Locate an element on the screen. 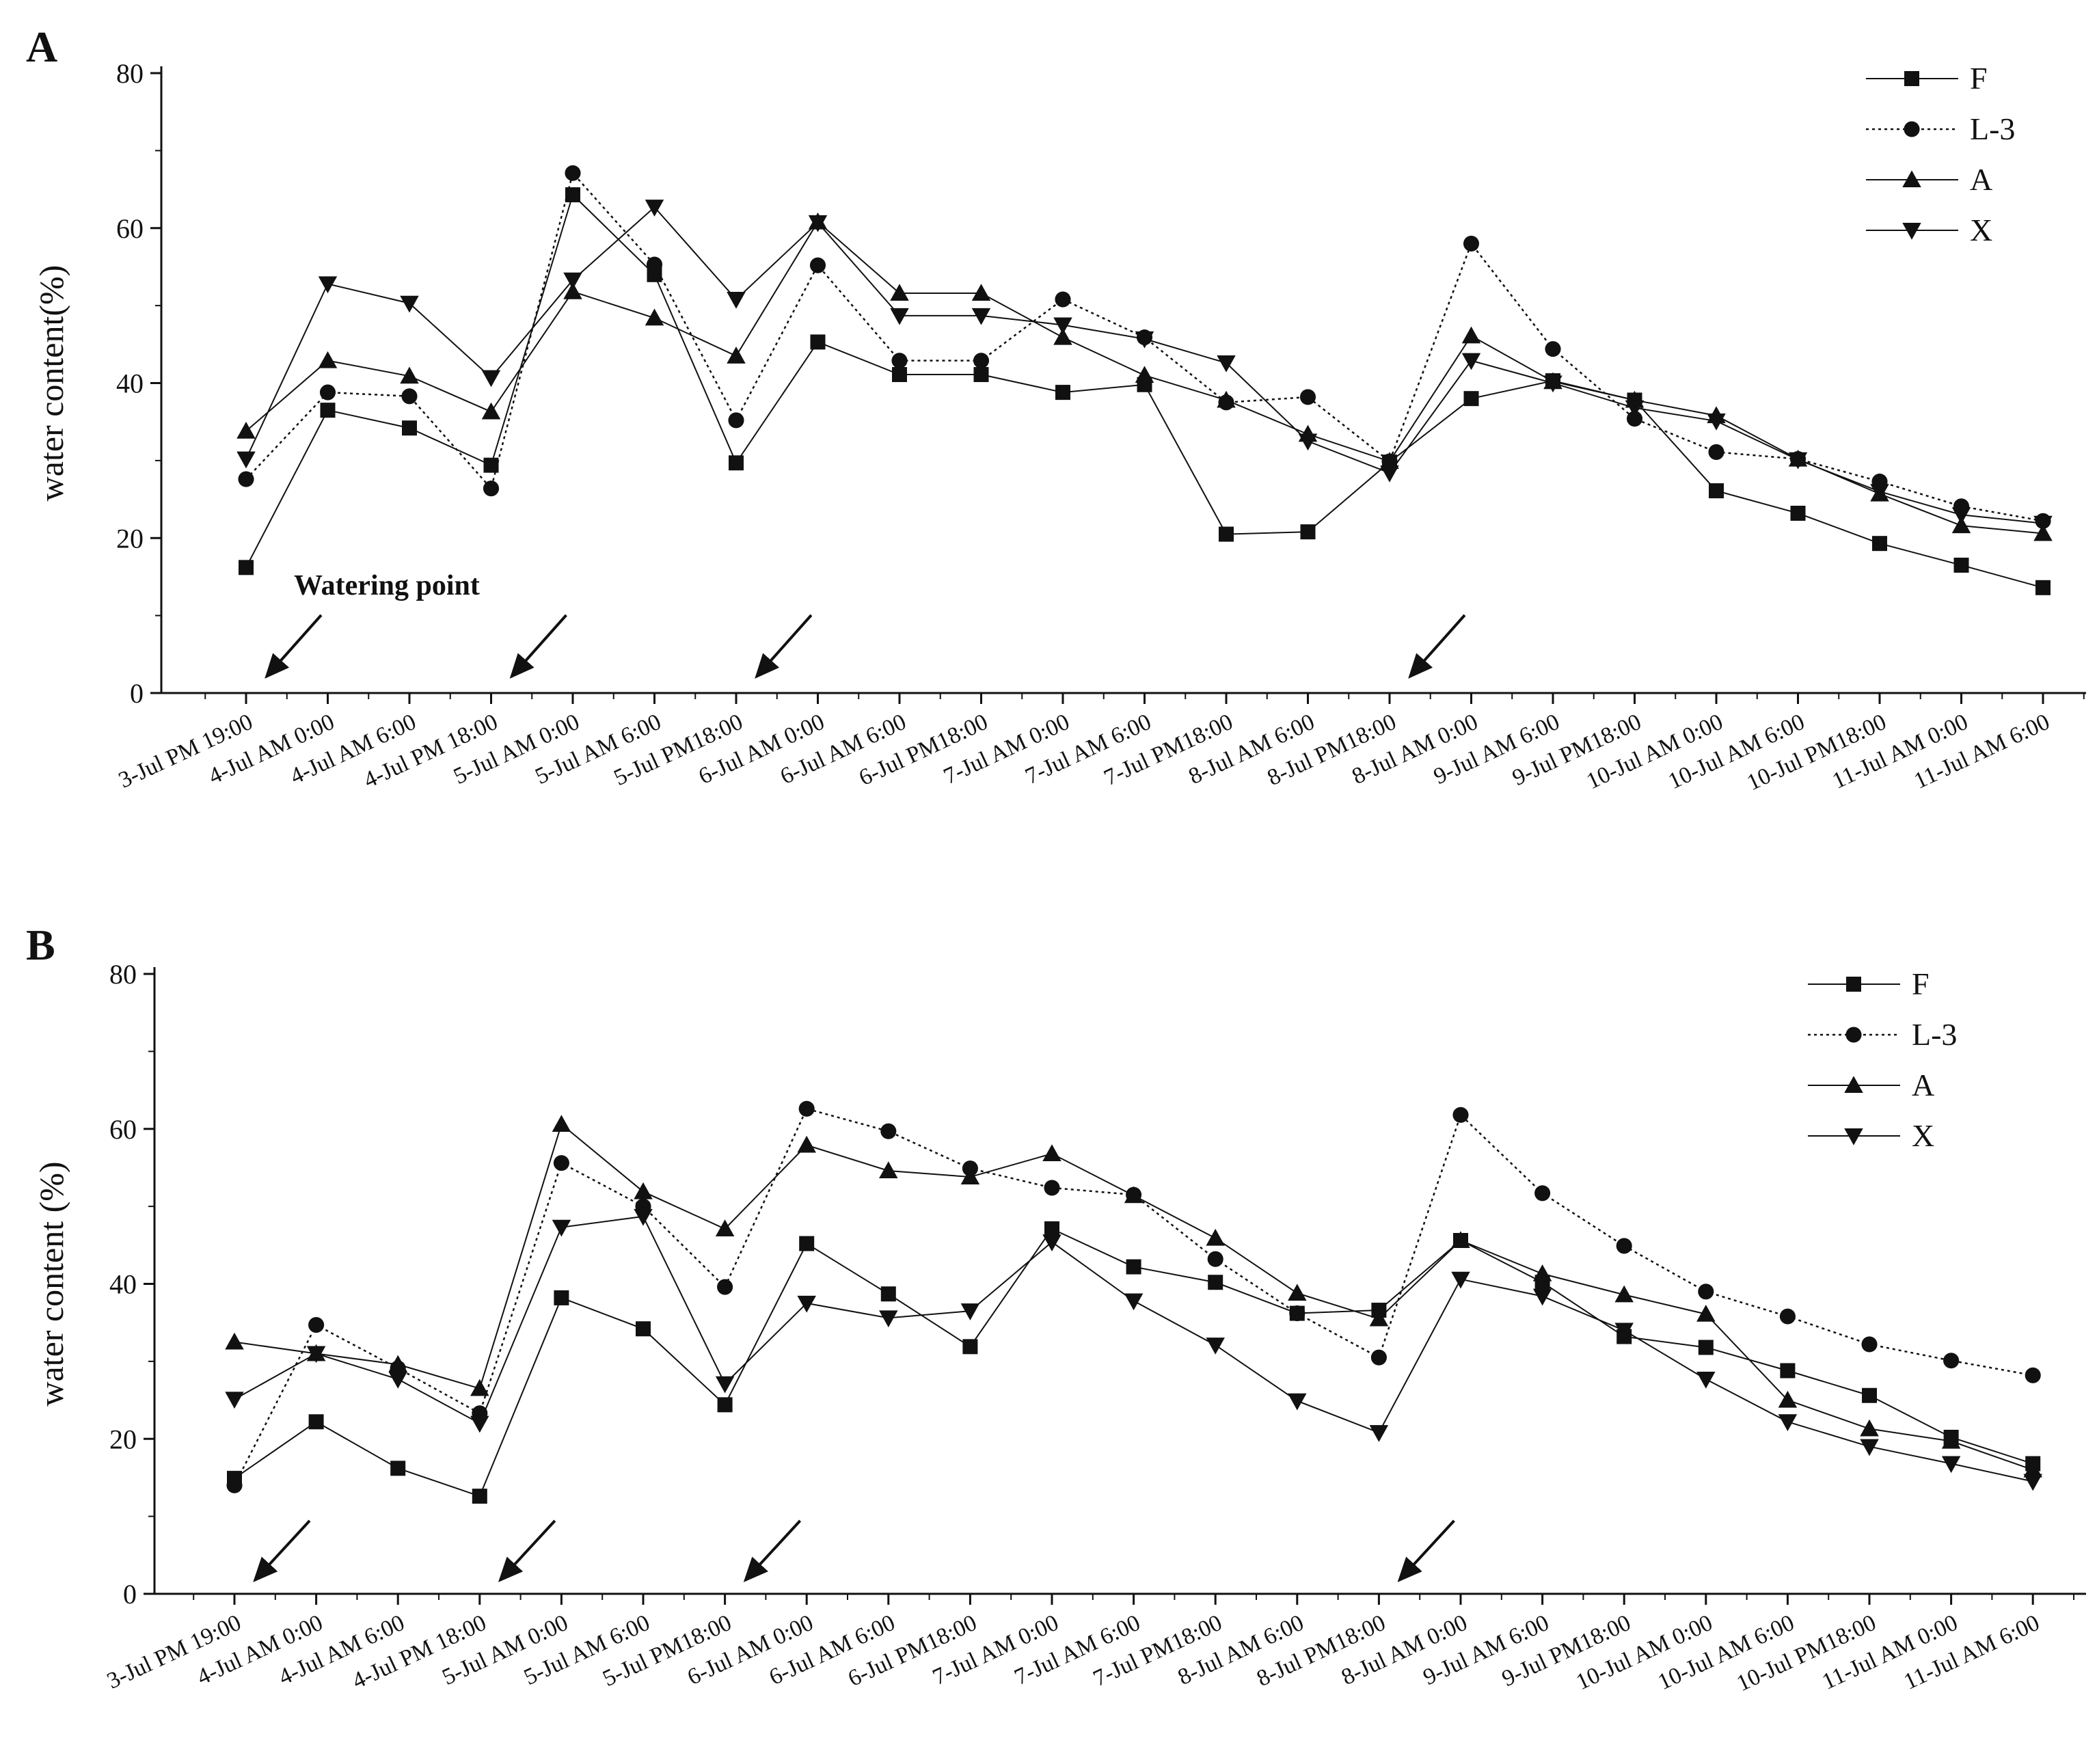 The height and width of the screenshot is (1764, 2097). y-tick-label: 20 is located at coordinates (130, 538).